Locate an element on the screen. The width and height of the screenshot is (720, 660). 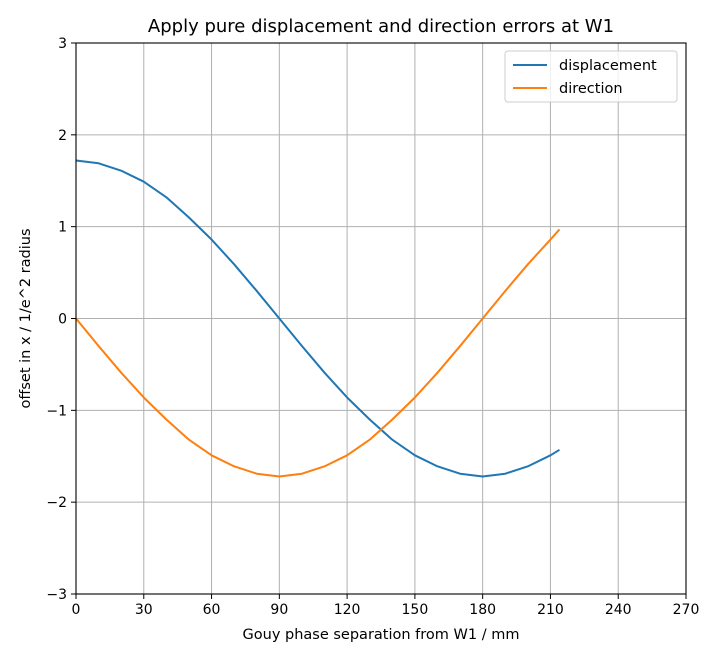
x-tick-label: 210 is located at coordinates (550, 610).